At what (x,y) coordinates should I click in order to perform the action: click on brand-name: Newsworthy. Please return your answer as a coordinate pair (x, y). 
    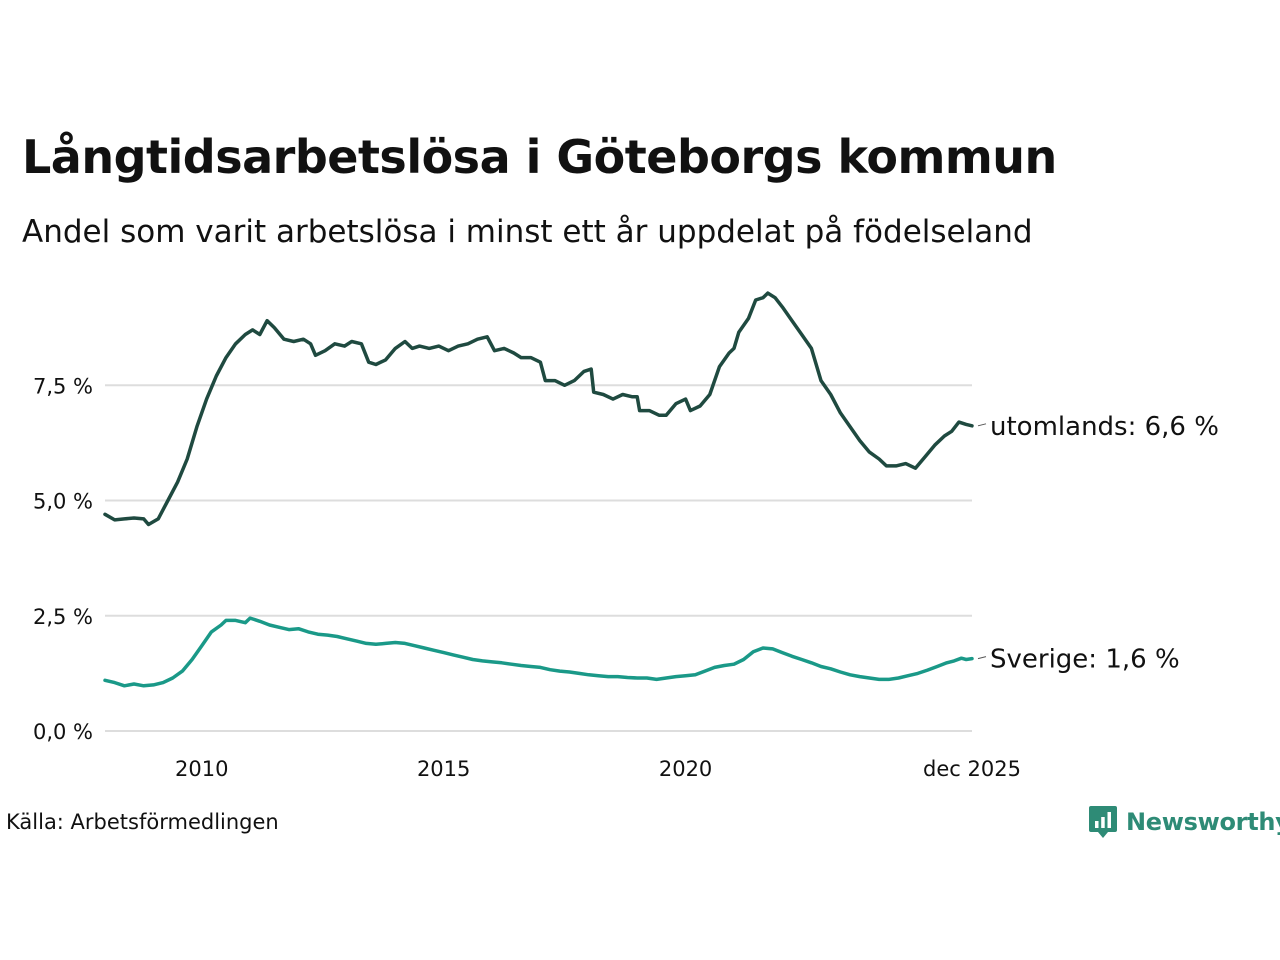
    Looking at the image, I should click on (1203, 822).